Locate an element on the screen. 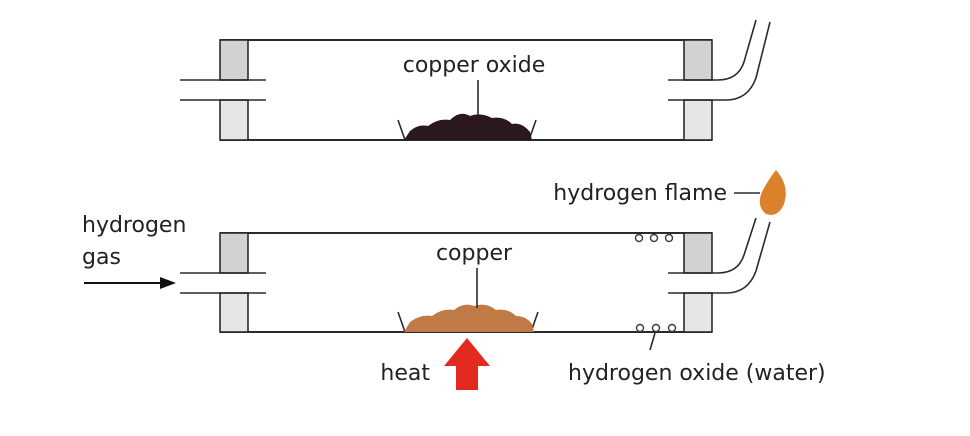  top-left-stopper-lower is located at coordinates (234, 120).